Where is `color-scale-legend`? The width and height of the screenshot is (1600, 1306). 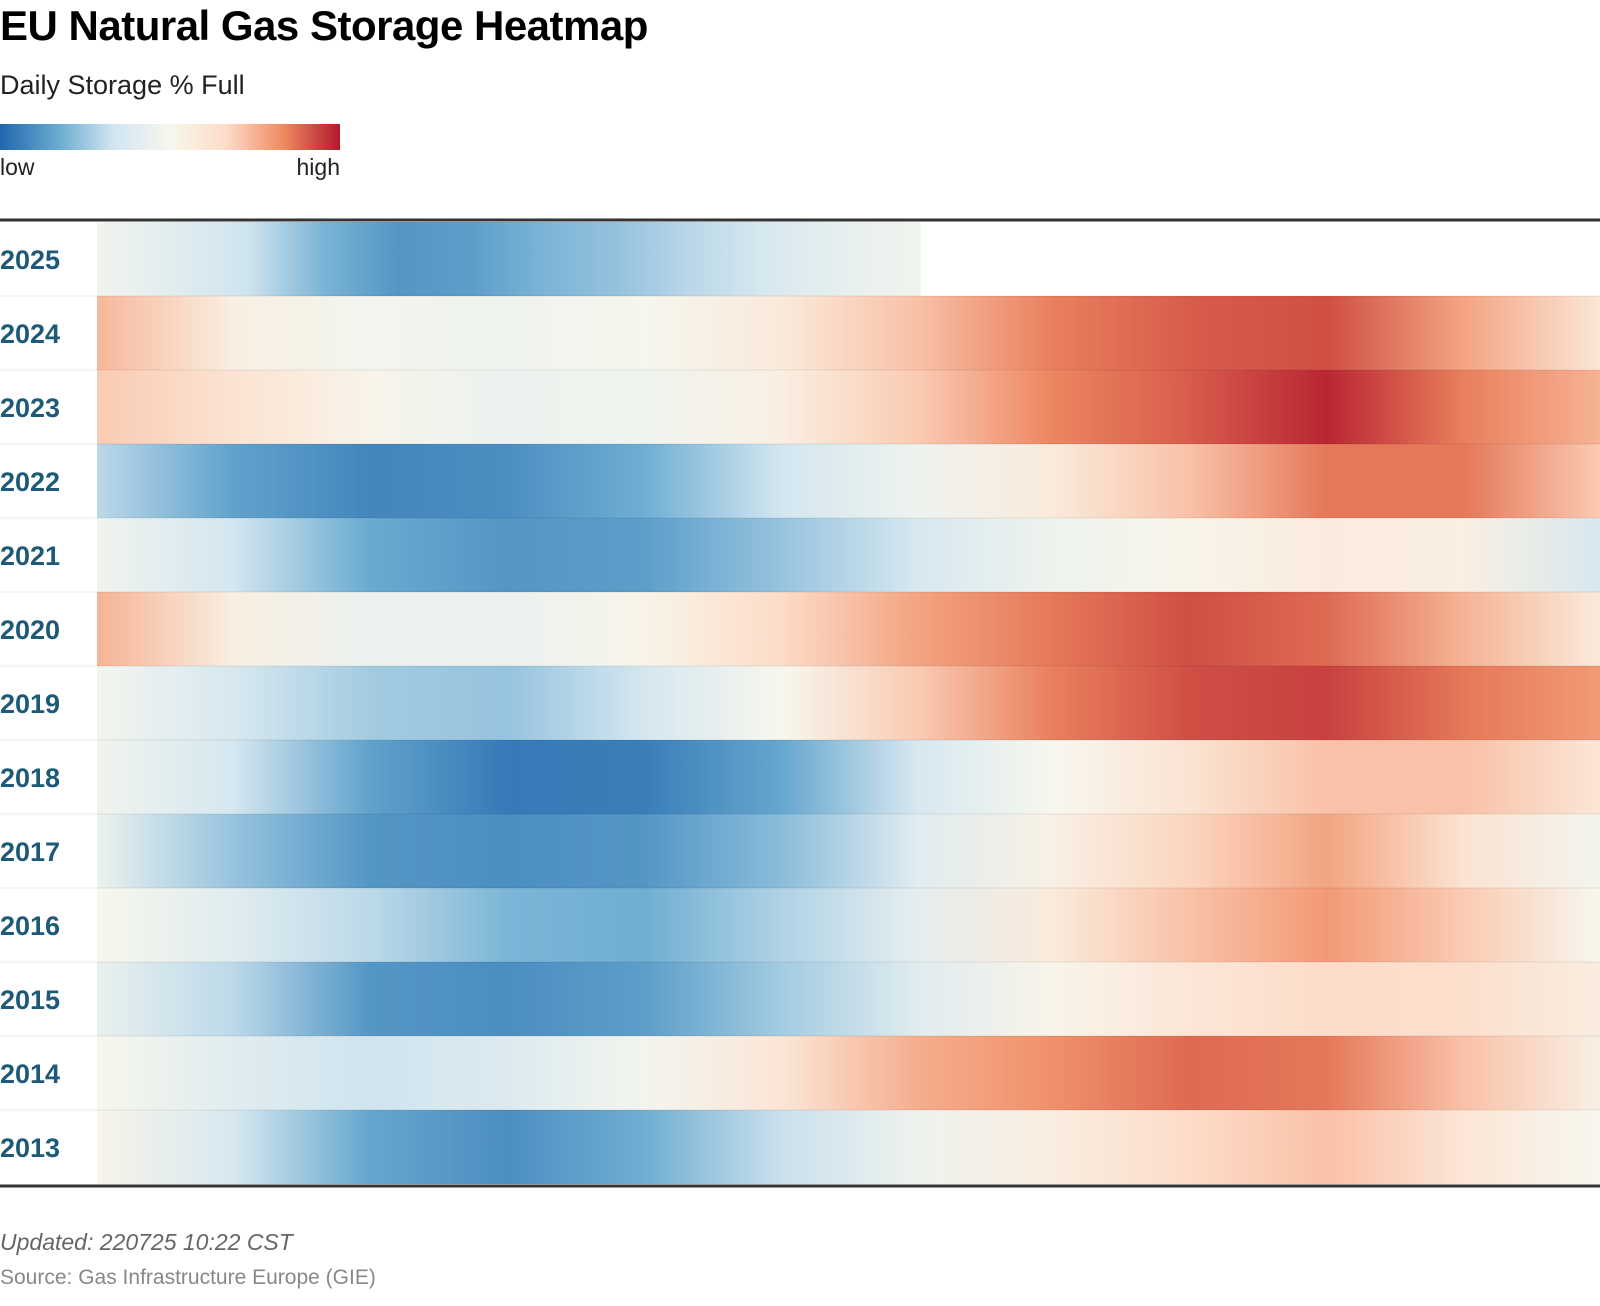 color-scale-legend is located at coordinates (170, 137).